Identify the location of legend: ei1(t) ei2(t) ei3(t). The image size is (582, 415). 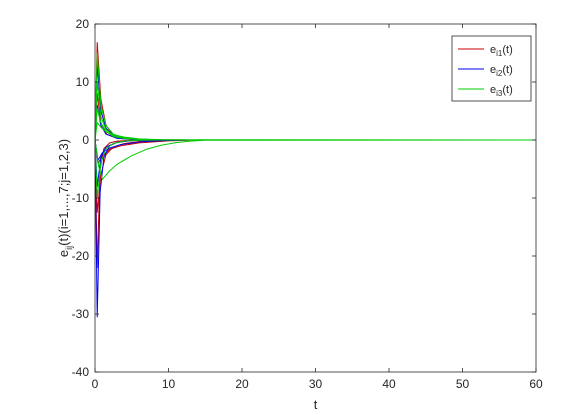
(491, 68).